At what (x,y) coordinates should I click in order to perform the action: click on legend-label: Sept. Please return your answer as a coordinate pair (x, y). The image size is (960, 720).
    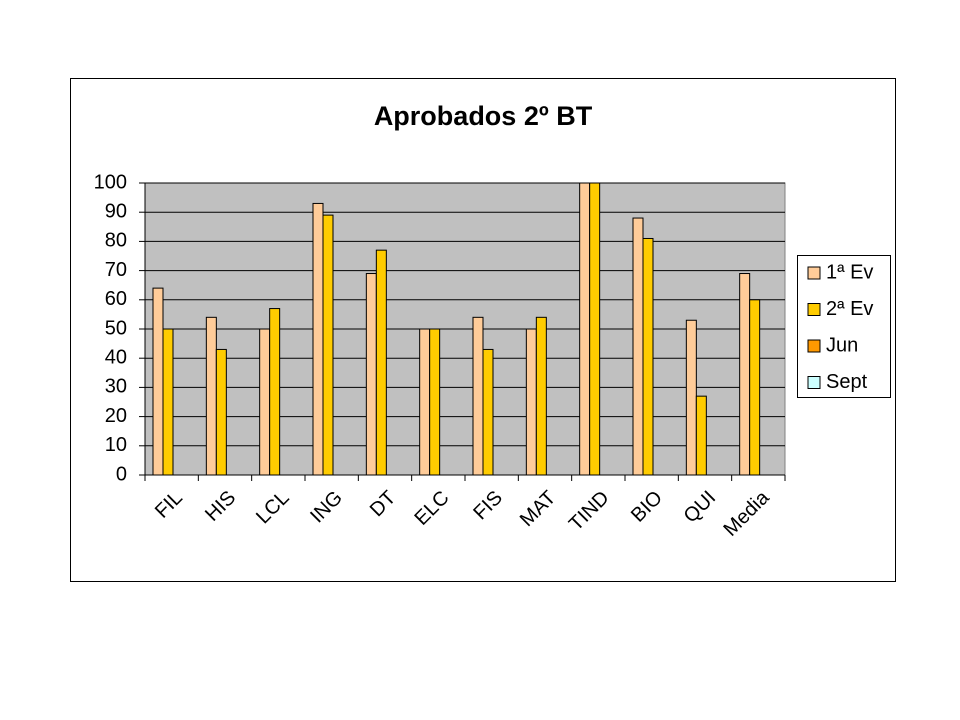
    Looking at the image, I should click on (847, 382).